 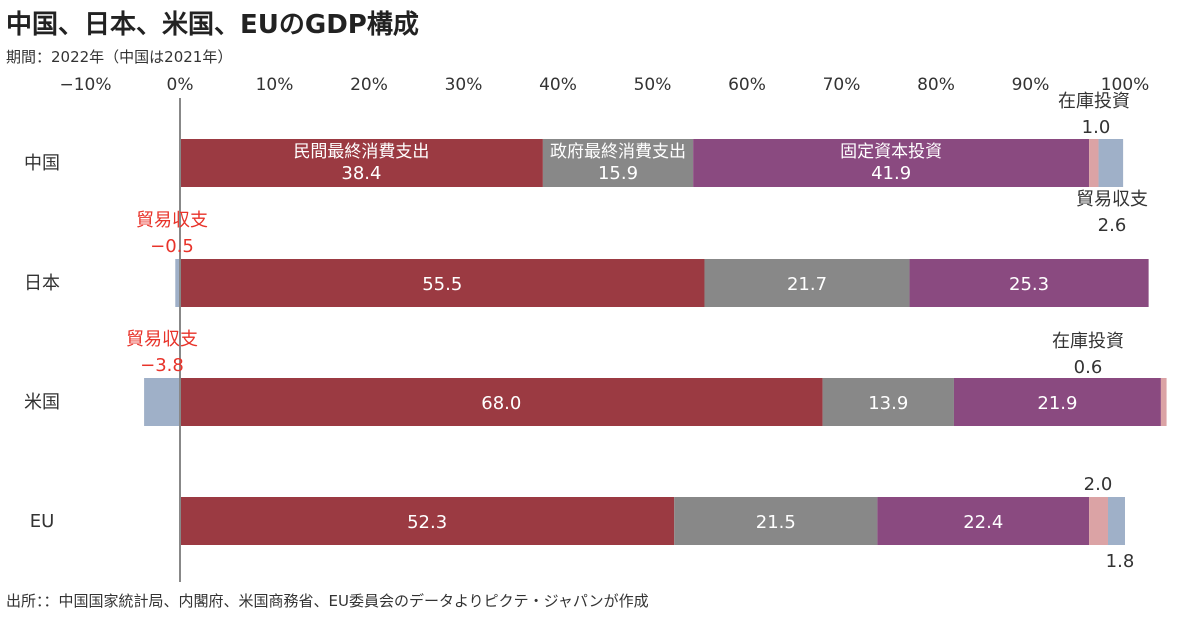 I want to click on callout-label: 0.6, so click(x=1088, y=367).